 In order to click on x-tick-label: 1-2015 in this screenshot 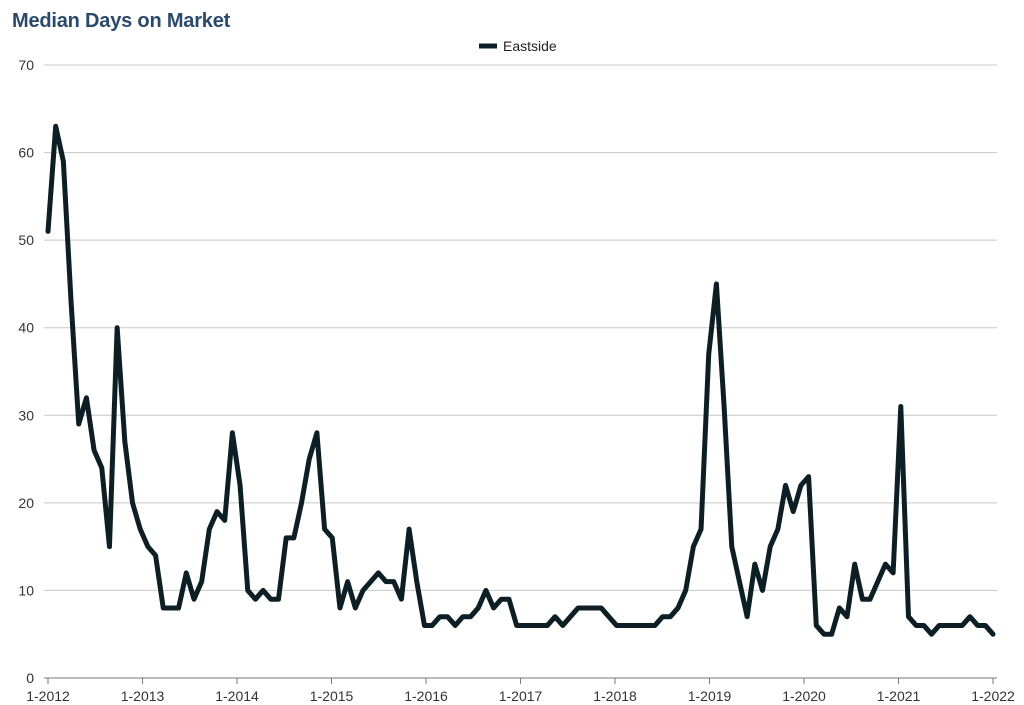, I will do `click(332, 696)`.